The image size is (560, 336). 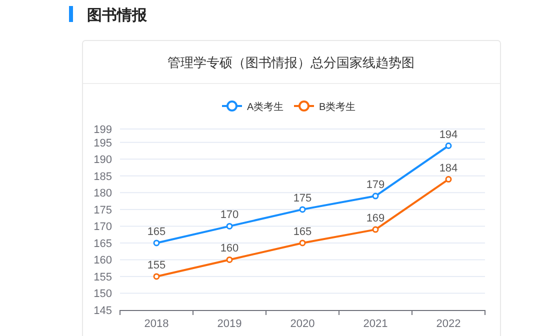 I want to click on x-tick-label: 2019, so click(x=229, y=324).